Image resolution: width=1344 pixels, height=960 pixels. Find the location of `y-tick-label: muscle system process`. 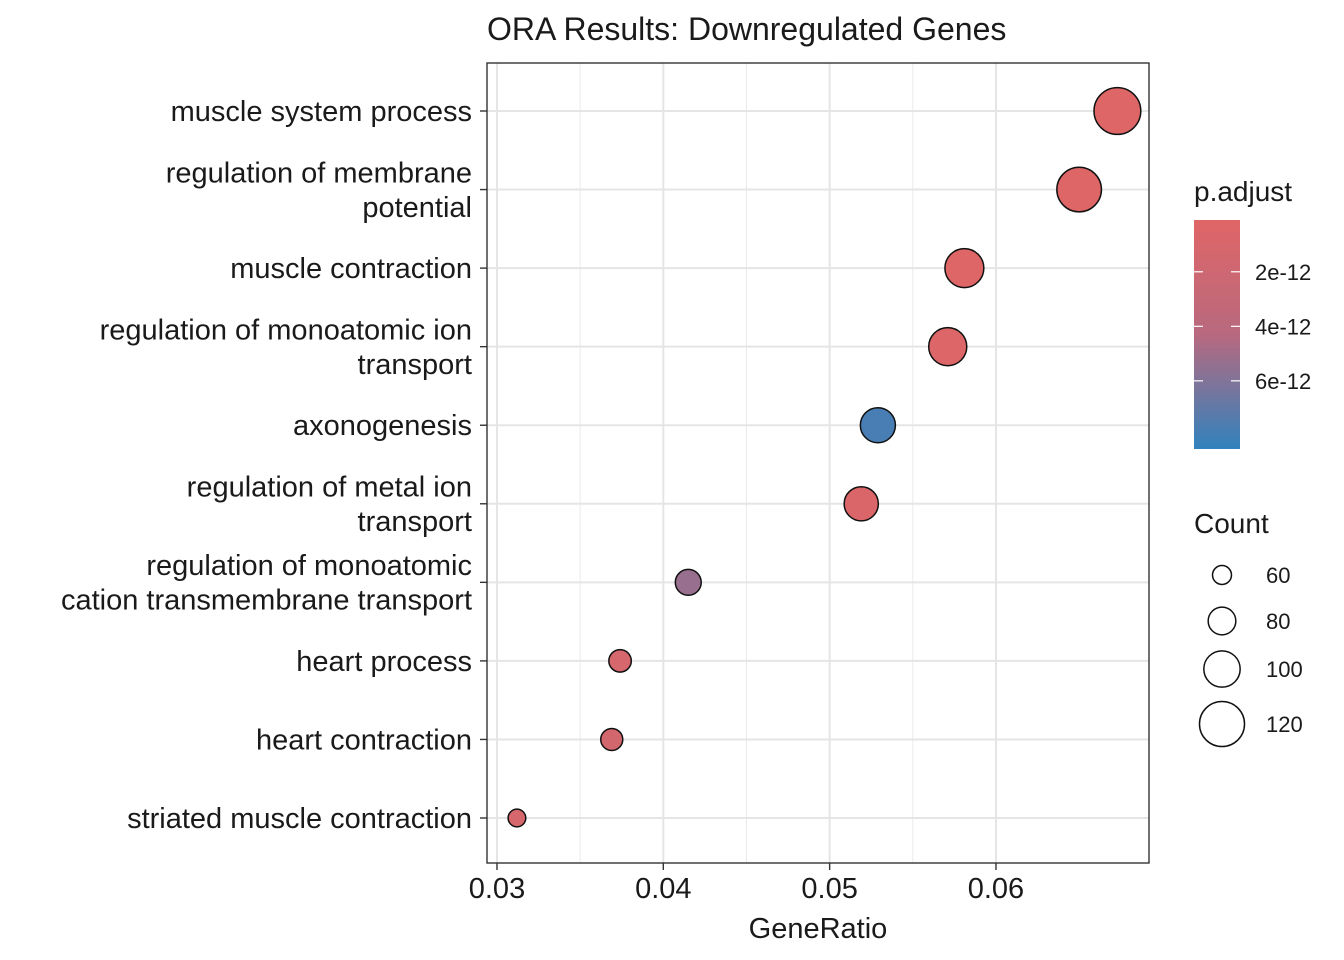

y-tick-label: muscle system process is located at coordinates (321, 112).